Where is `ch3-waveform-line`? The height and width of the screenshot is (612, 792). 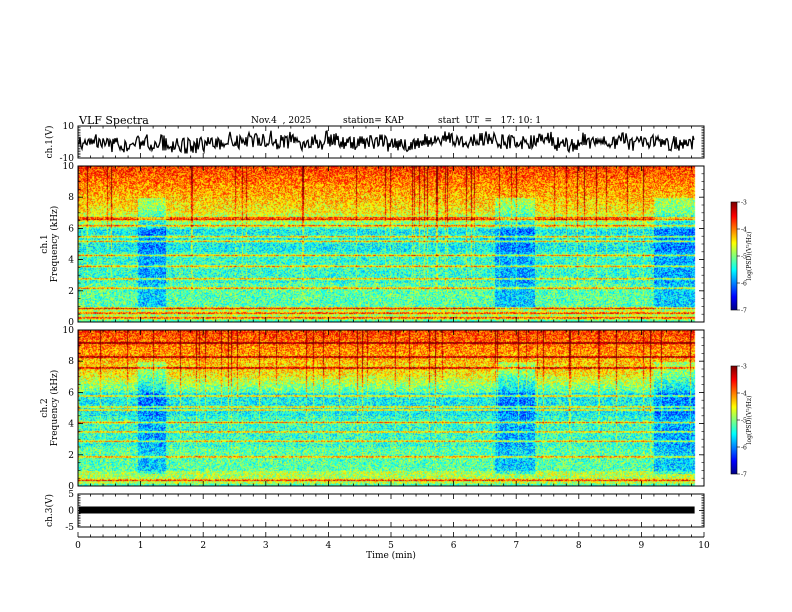
ch3-waveform-line is located at coordinates (387, 510).